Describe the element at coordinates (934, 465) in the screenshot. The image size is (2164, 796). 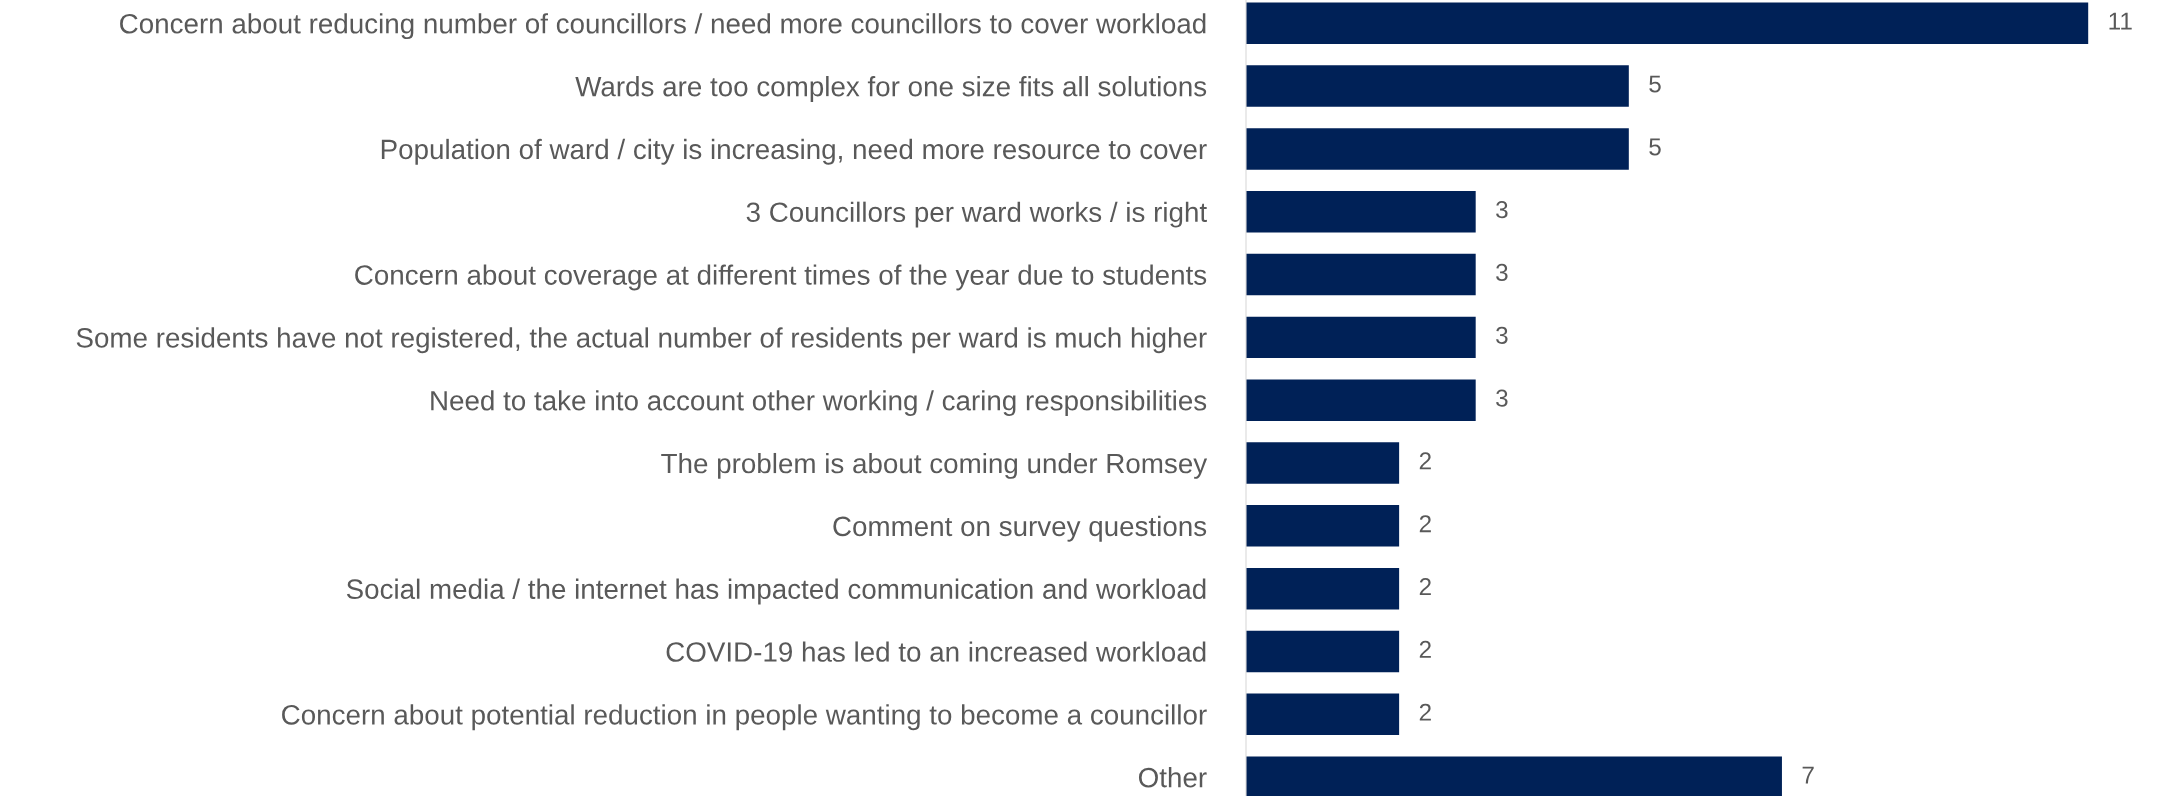
I see `y-tick-label: The problem is about coming under Romsey` at that location.